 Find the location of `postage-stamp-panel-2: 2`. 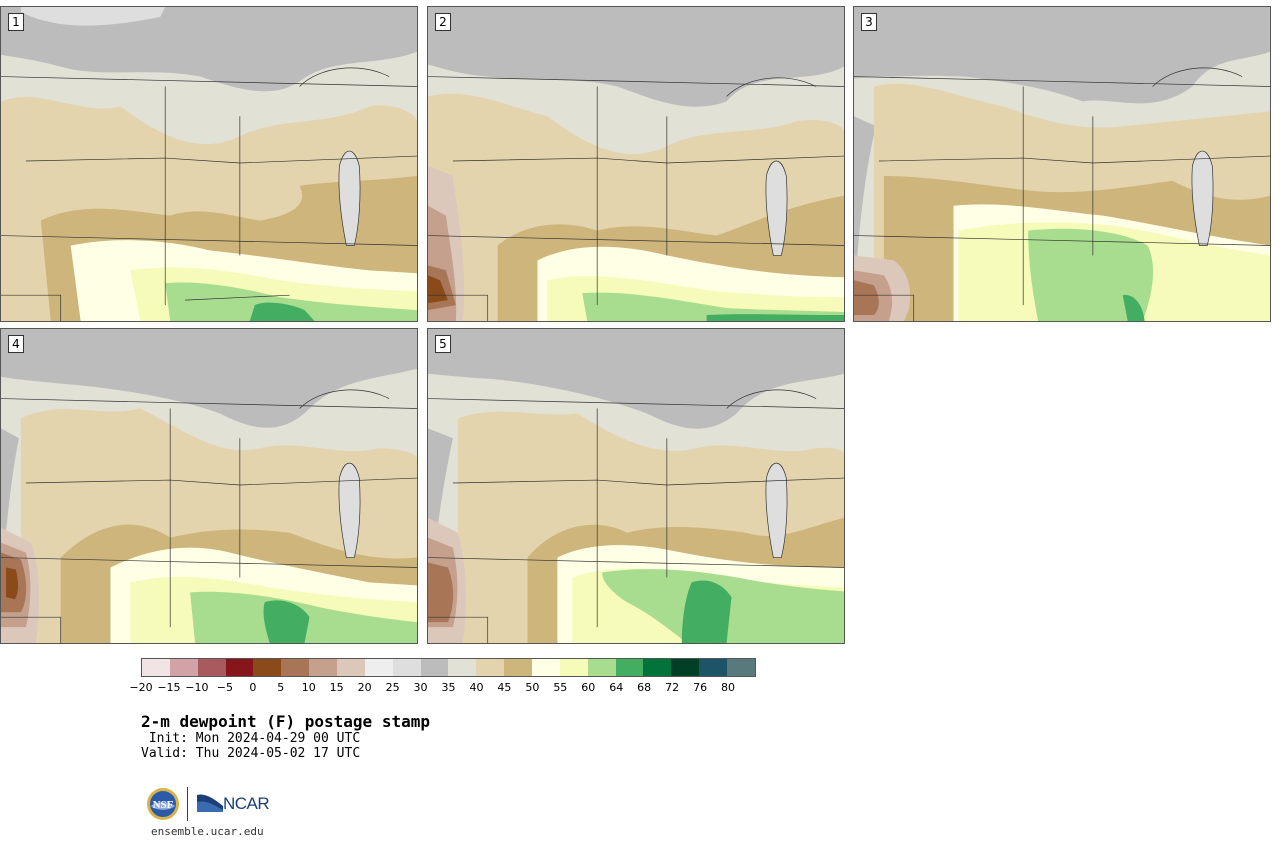

postage-stamp-panel-2: 2 is located at coordinates (636, 164).